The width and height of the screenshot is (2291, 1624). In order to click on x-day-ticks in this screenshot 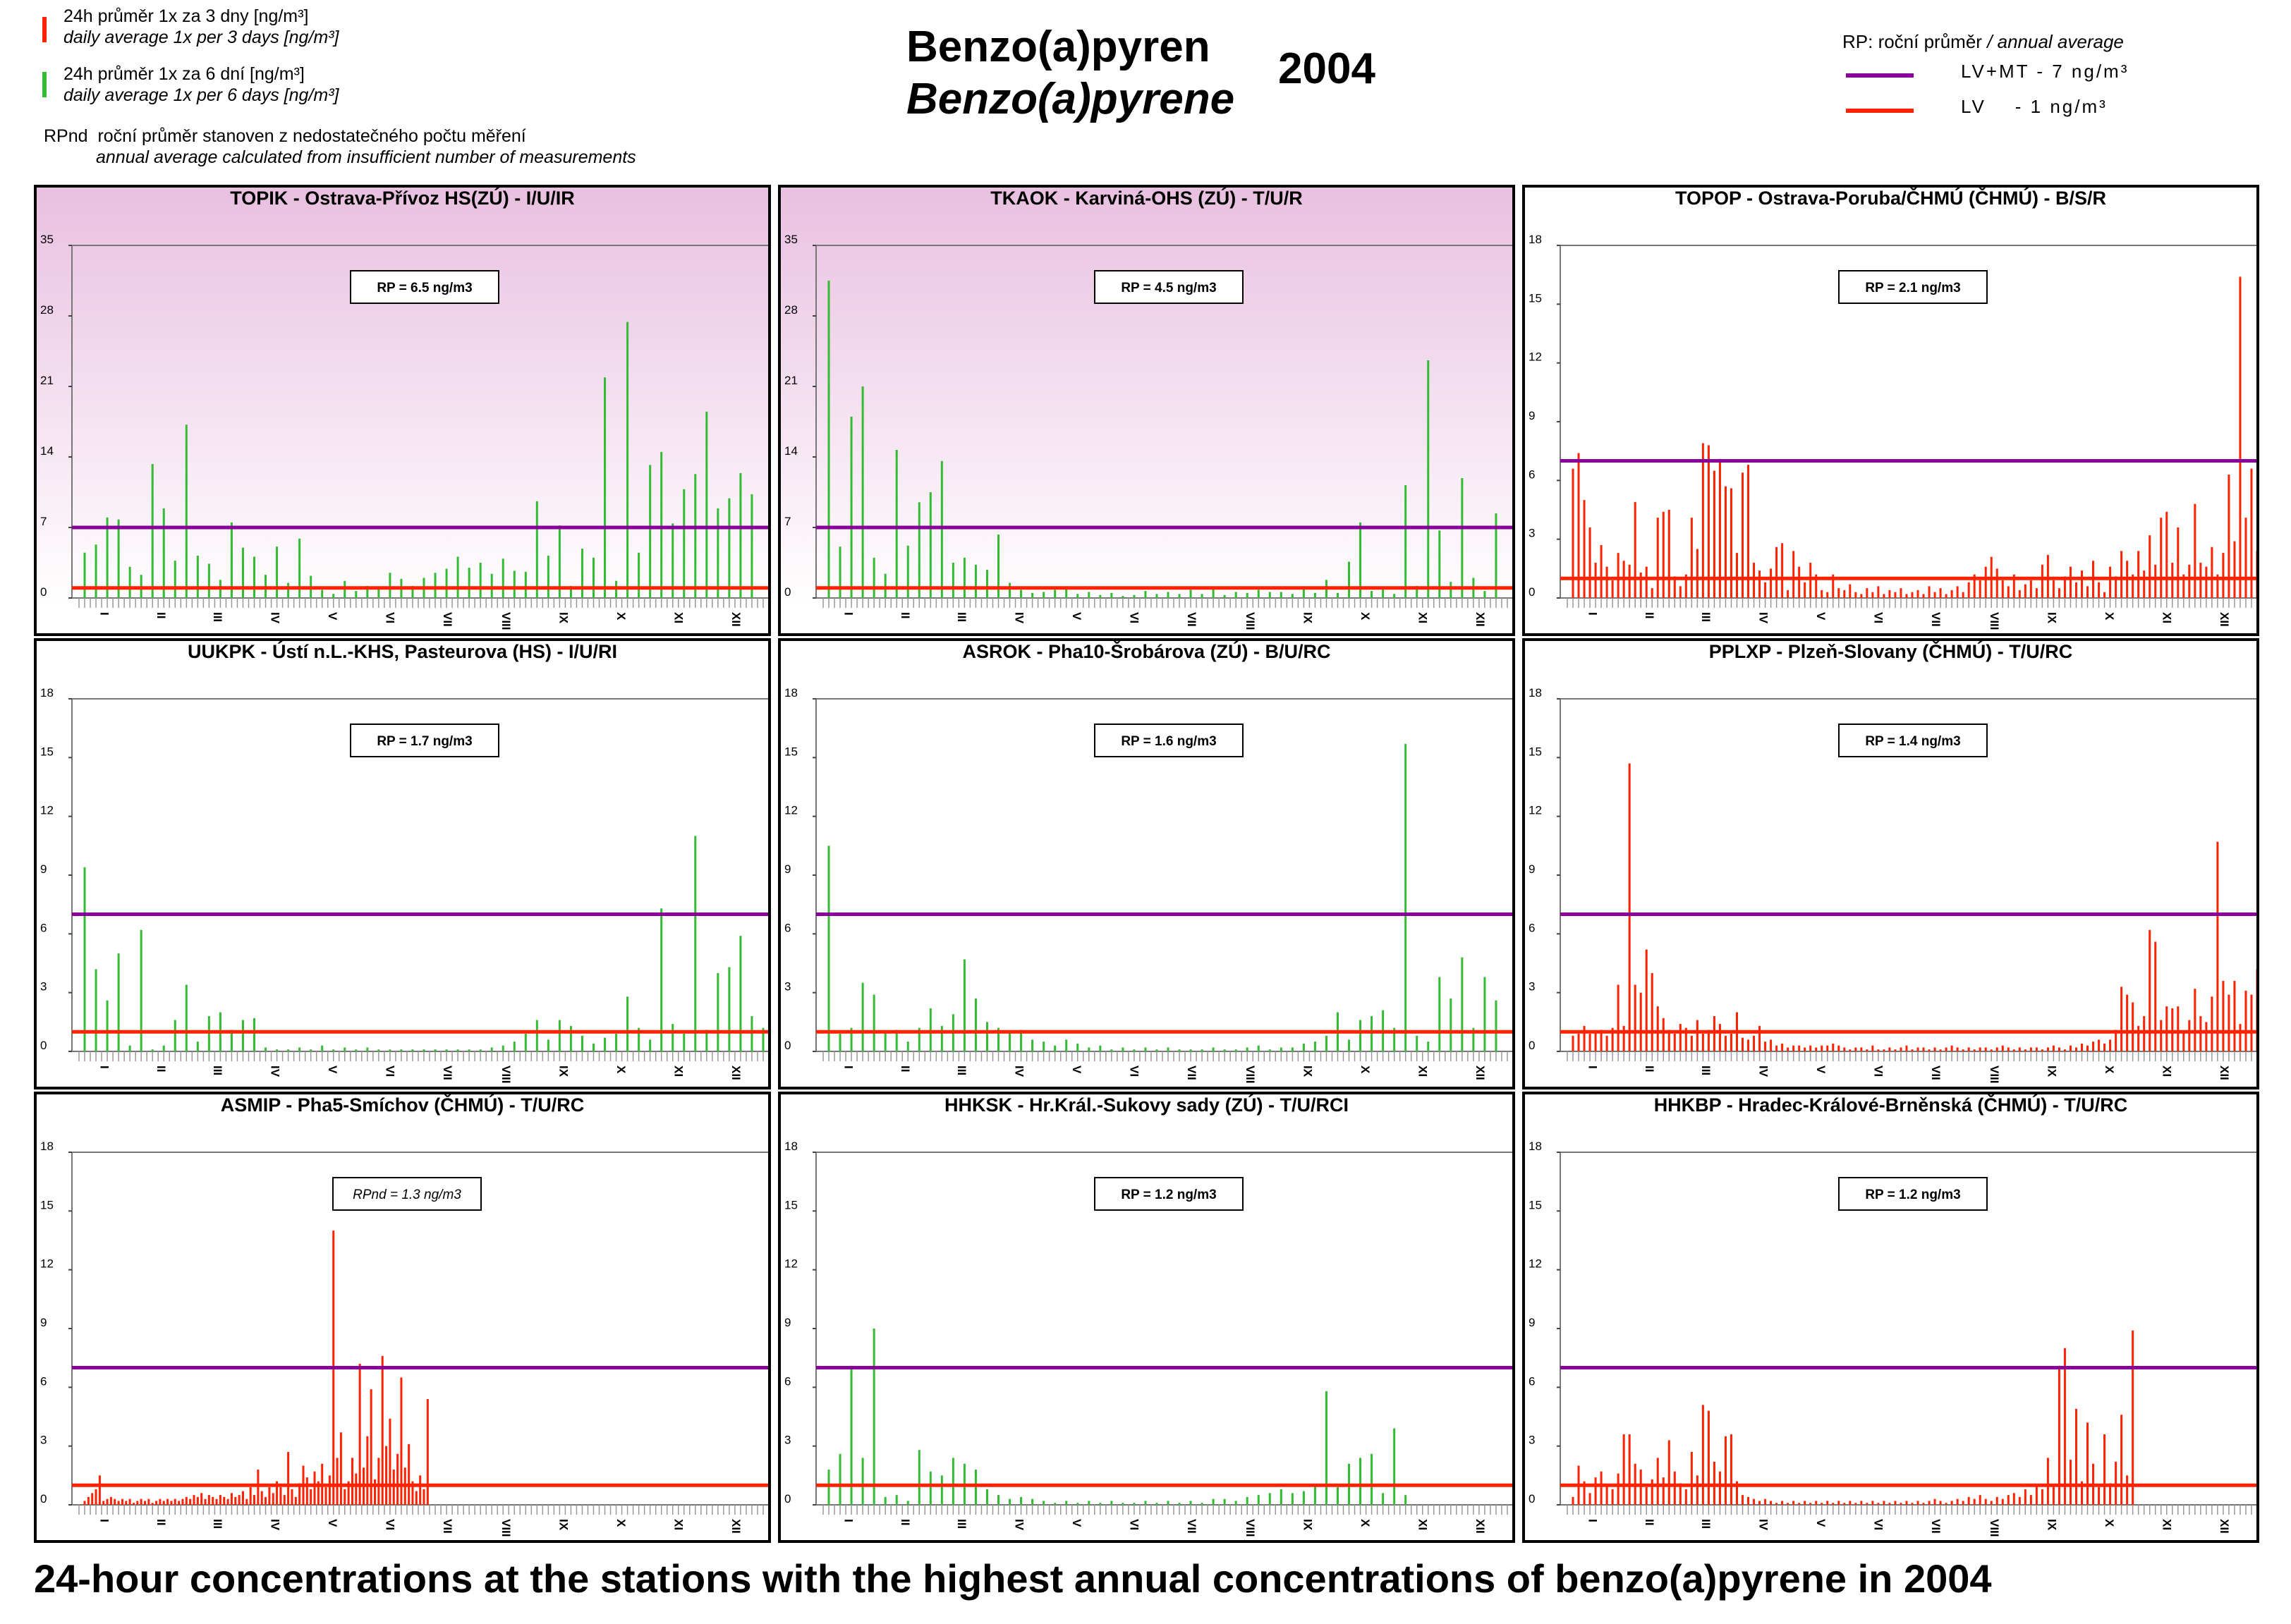, I will do `click(1165, 1510)`.